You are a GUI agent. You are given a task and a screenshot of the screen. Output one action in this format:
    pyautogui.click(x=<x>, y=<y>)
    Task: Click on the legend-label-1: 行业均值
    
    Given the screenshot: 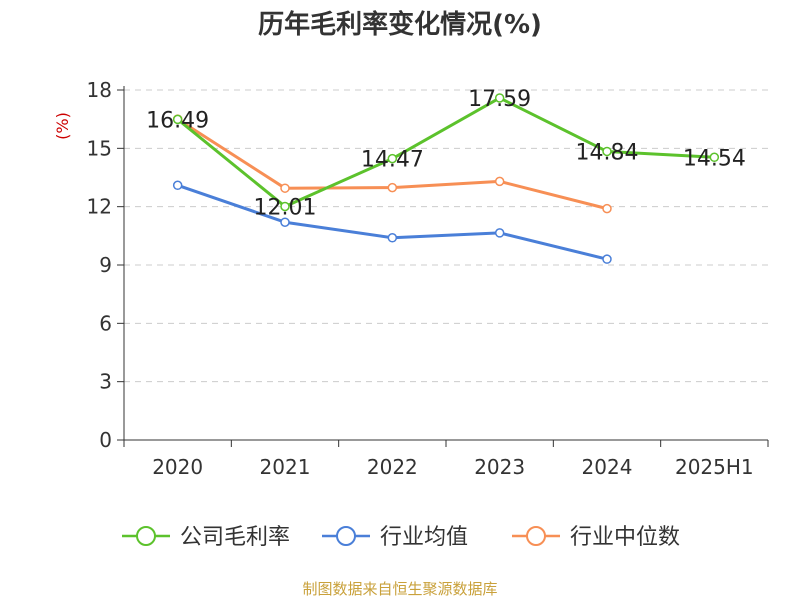 What is the action you would take?
    pyautogui.click(x=424, y=537)
    